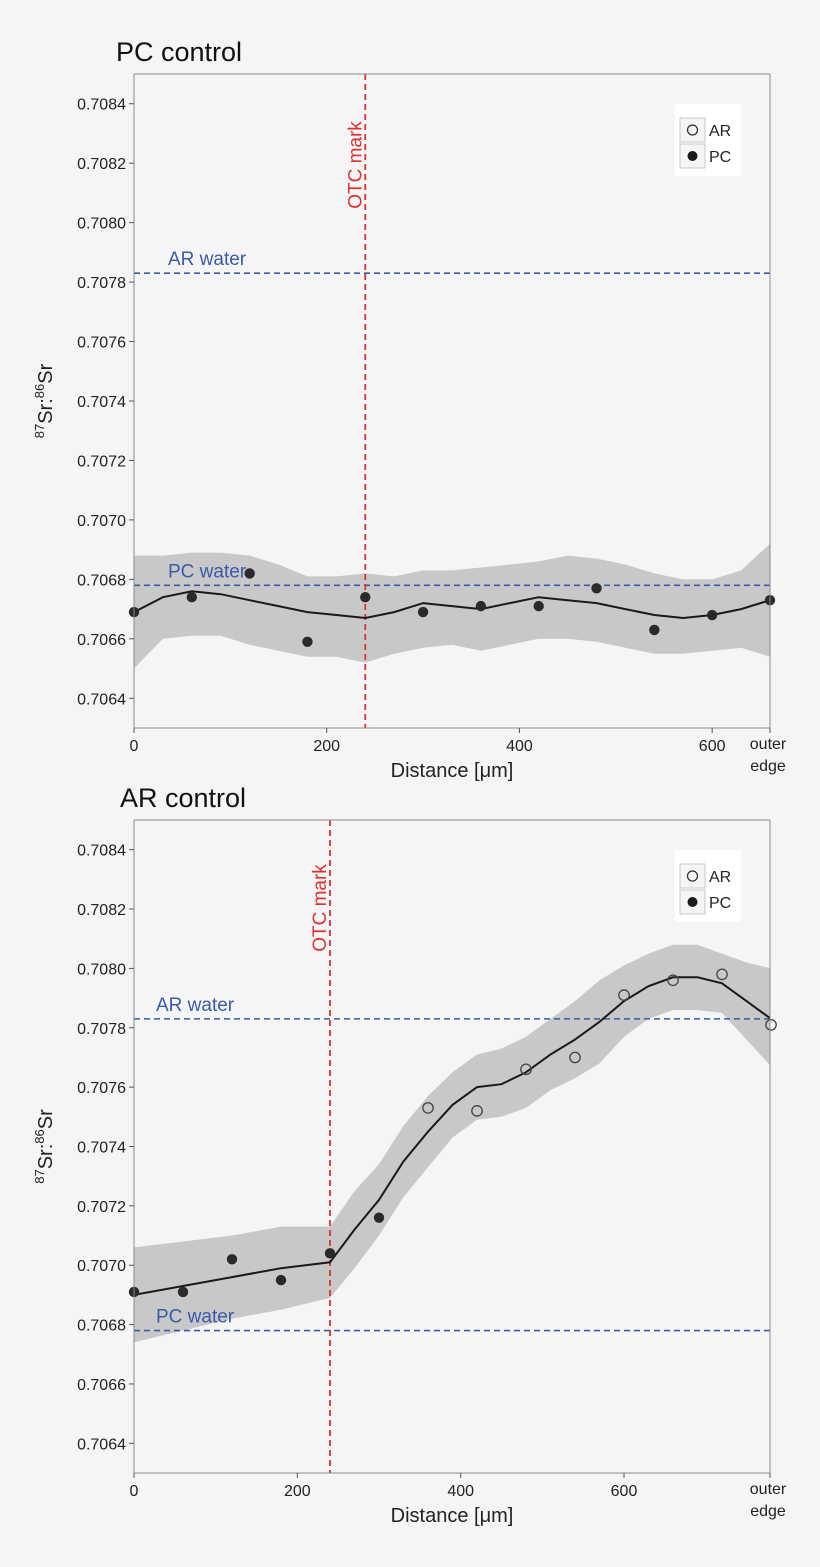 The height and width of the screenshot is (1567, 820). I want to click on panel-title: PC control, so click(179, 52).